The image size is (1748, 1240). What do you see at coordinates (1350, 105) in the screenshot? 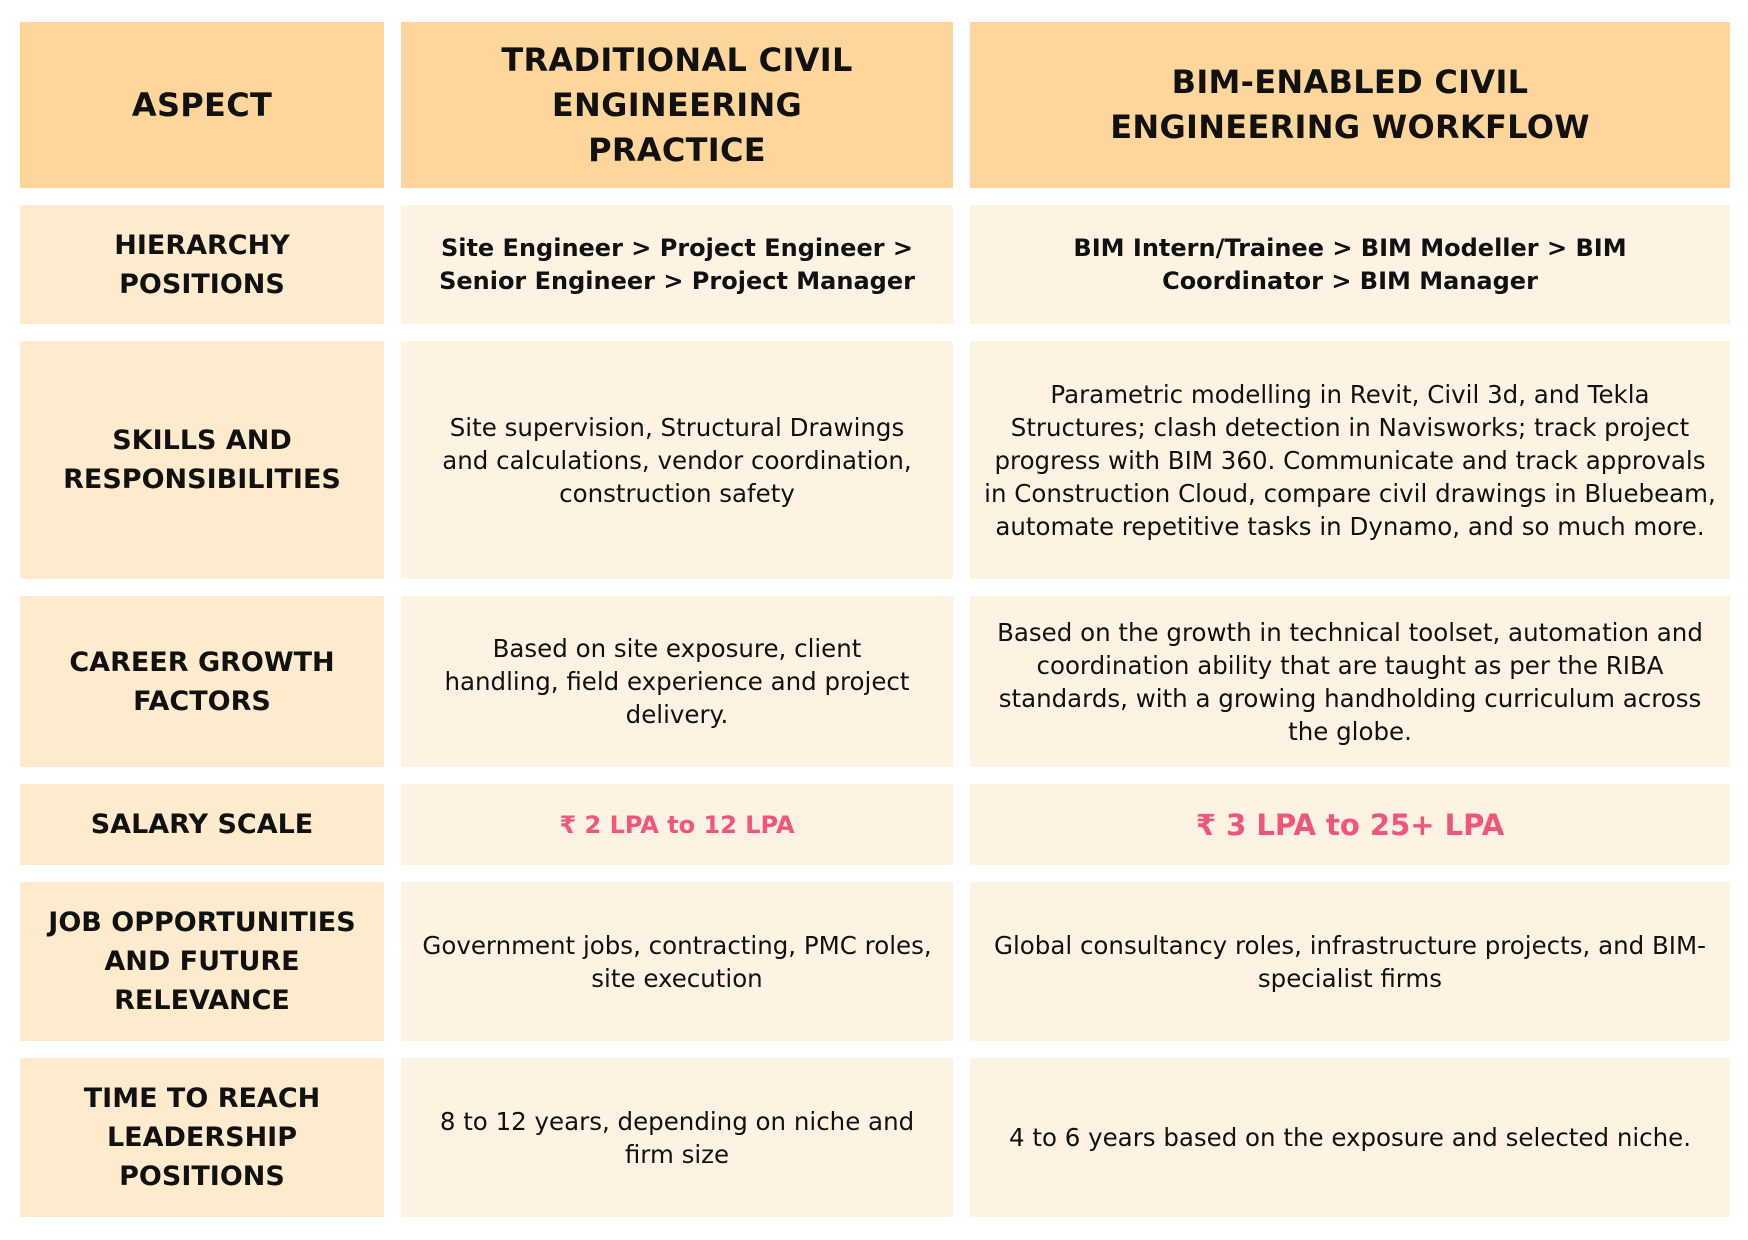
I see `header-bim: BIM-ENABLED CIVIL ENGINEERING WORKFLOW` at bounding box center [1350, 105].